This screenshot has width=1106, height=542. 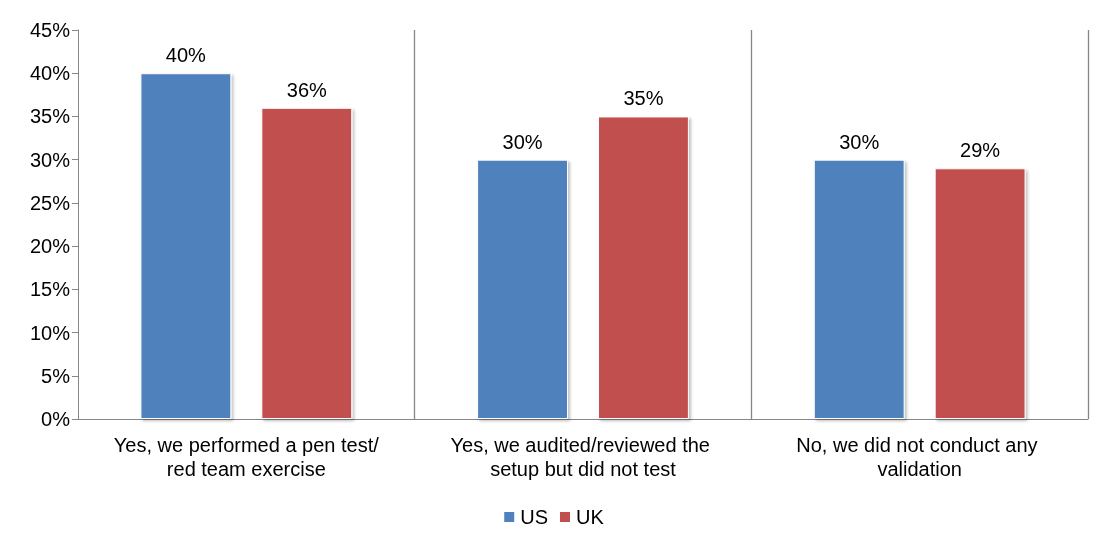 What do you see at coordinates (50, 116) in the screenshot?
I see `y-tick-label: 35%` at bounding box center [50, 116].